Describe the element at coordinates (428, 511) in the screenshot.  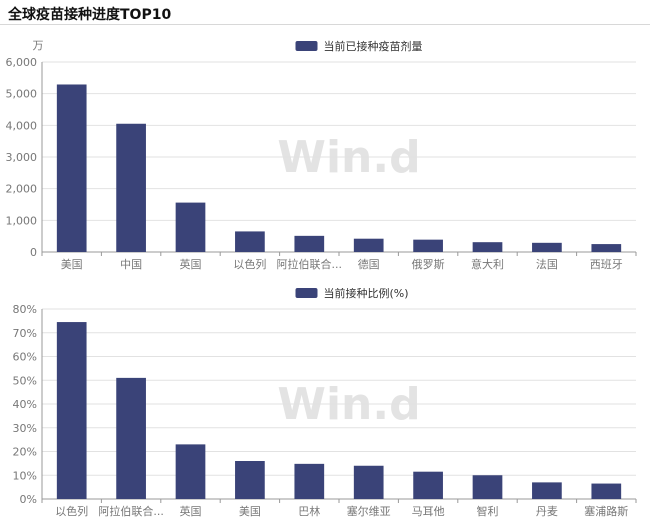
I see `x-category-label: 马耳他` at that location.